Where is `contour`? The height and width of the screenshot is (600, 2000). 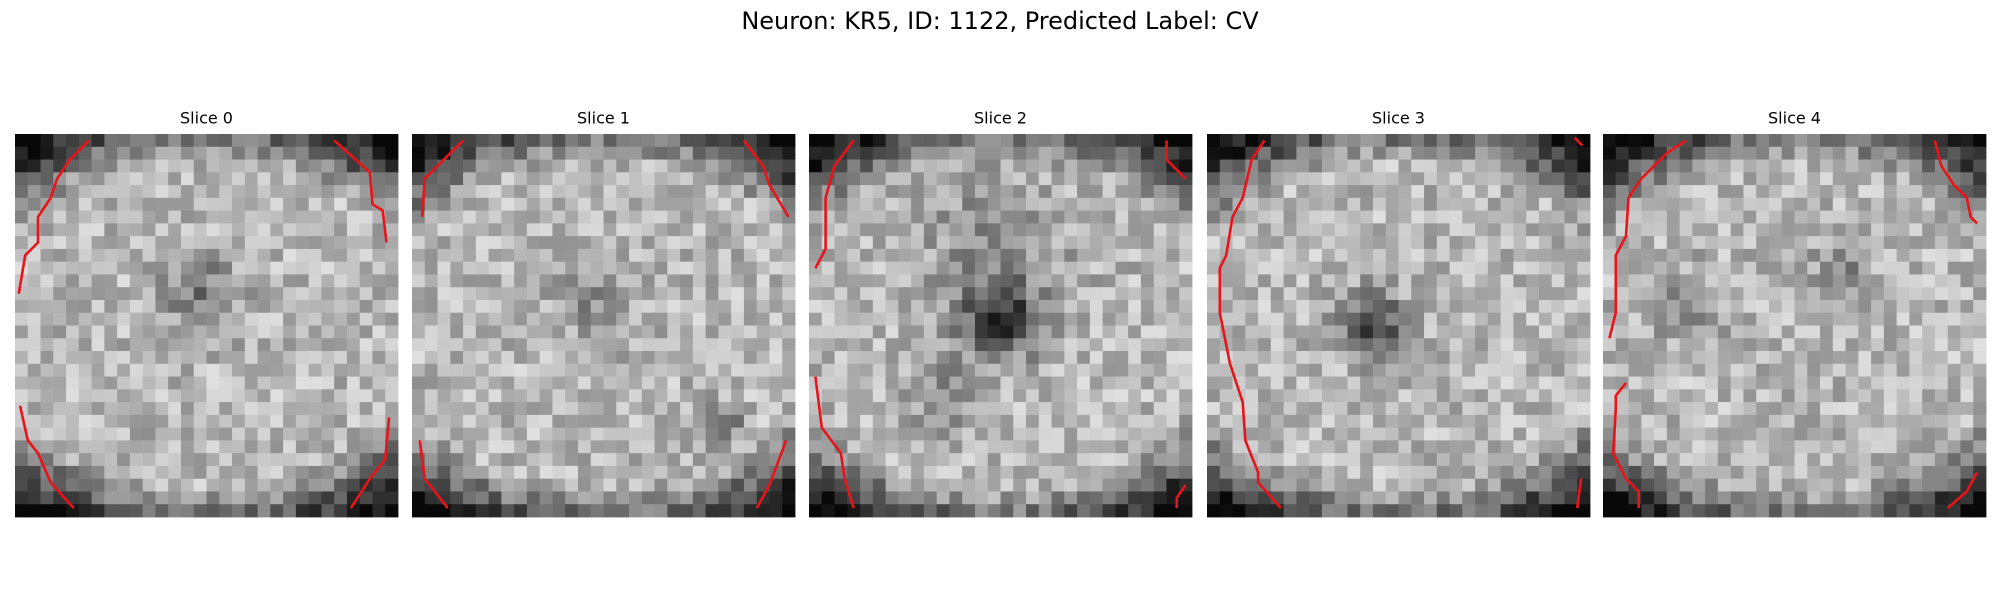 contour is located at coordinates (433, 474).